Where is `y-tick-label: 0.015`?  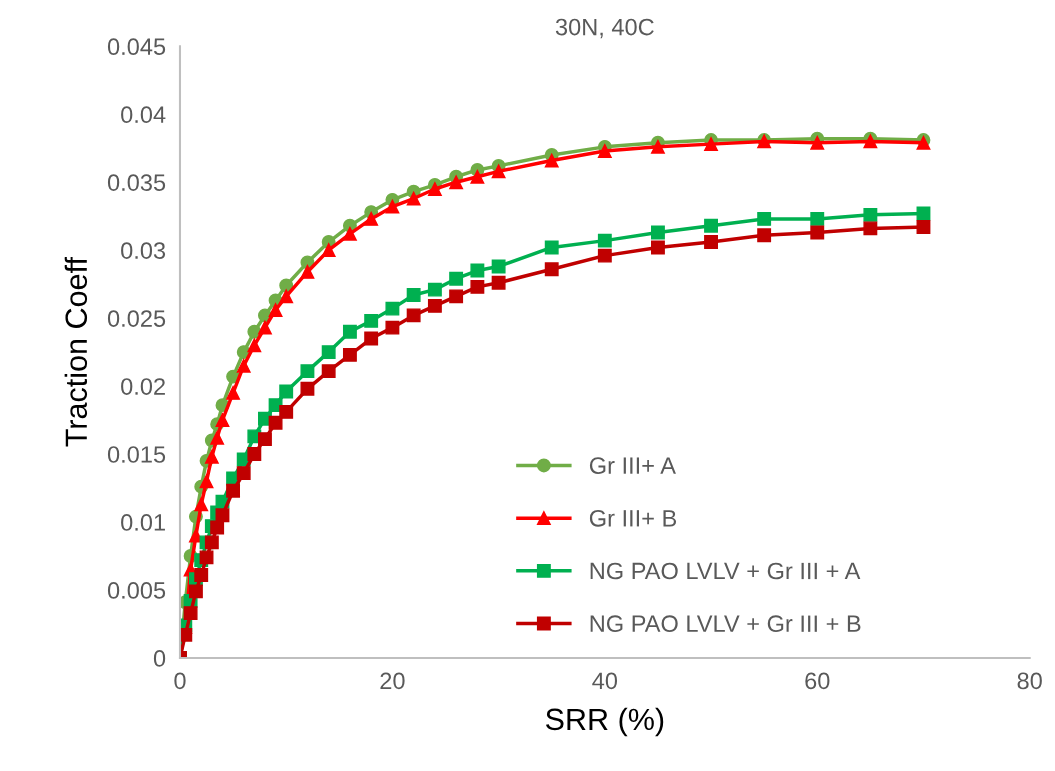 y-tick-label: 0.015 is located at coordinates (136, 454).